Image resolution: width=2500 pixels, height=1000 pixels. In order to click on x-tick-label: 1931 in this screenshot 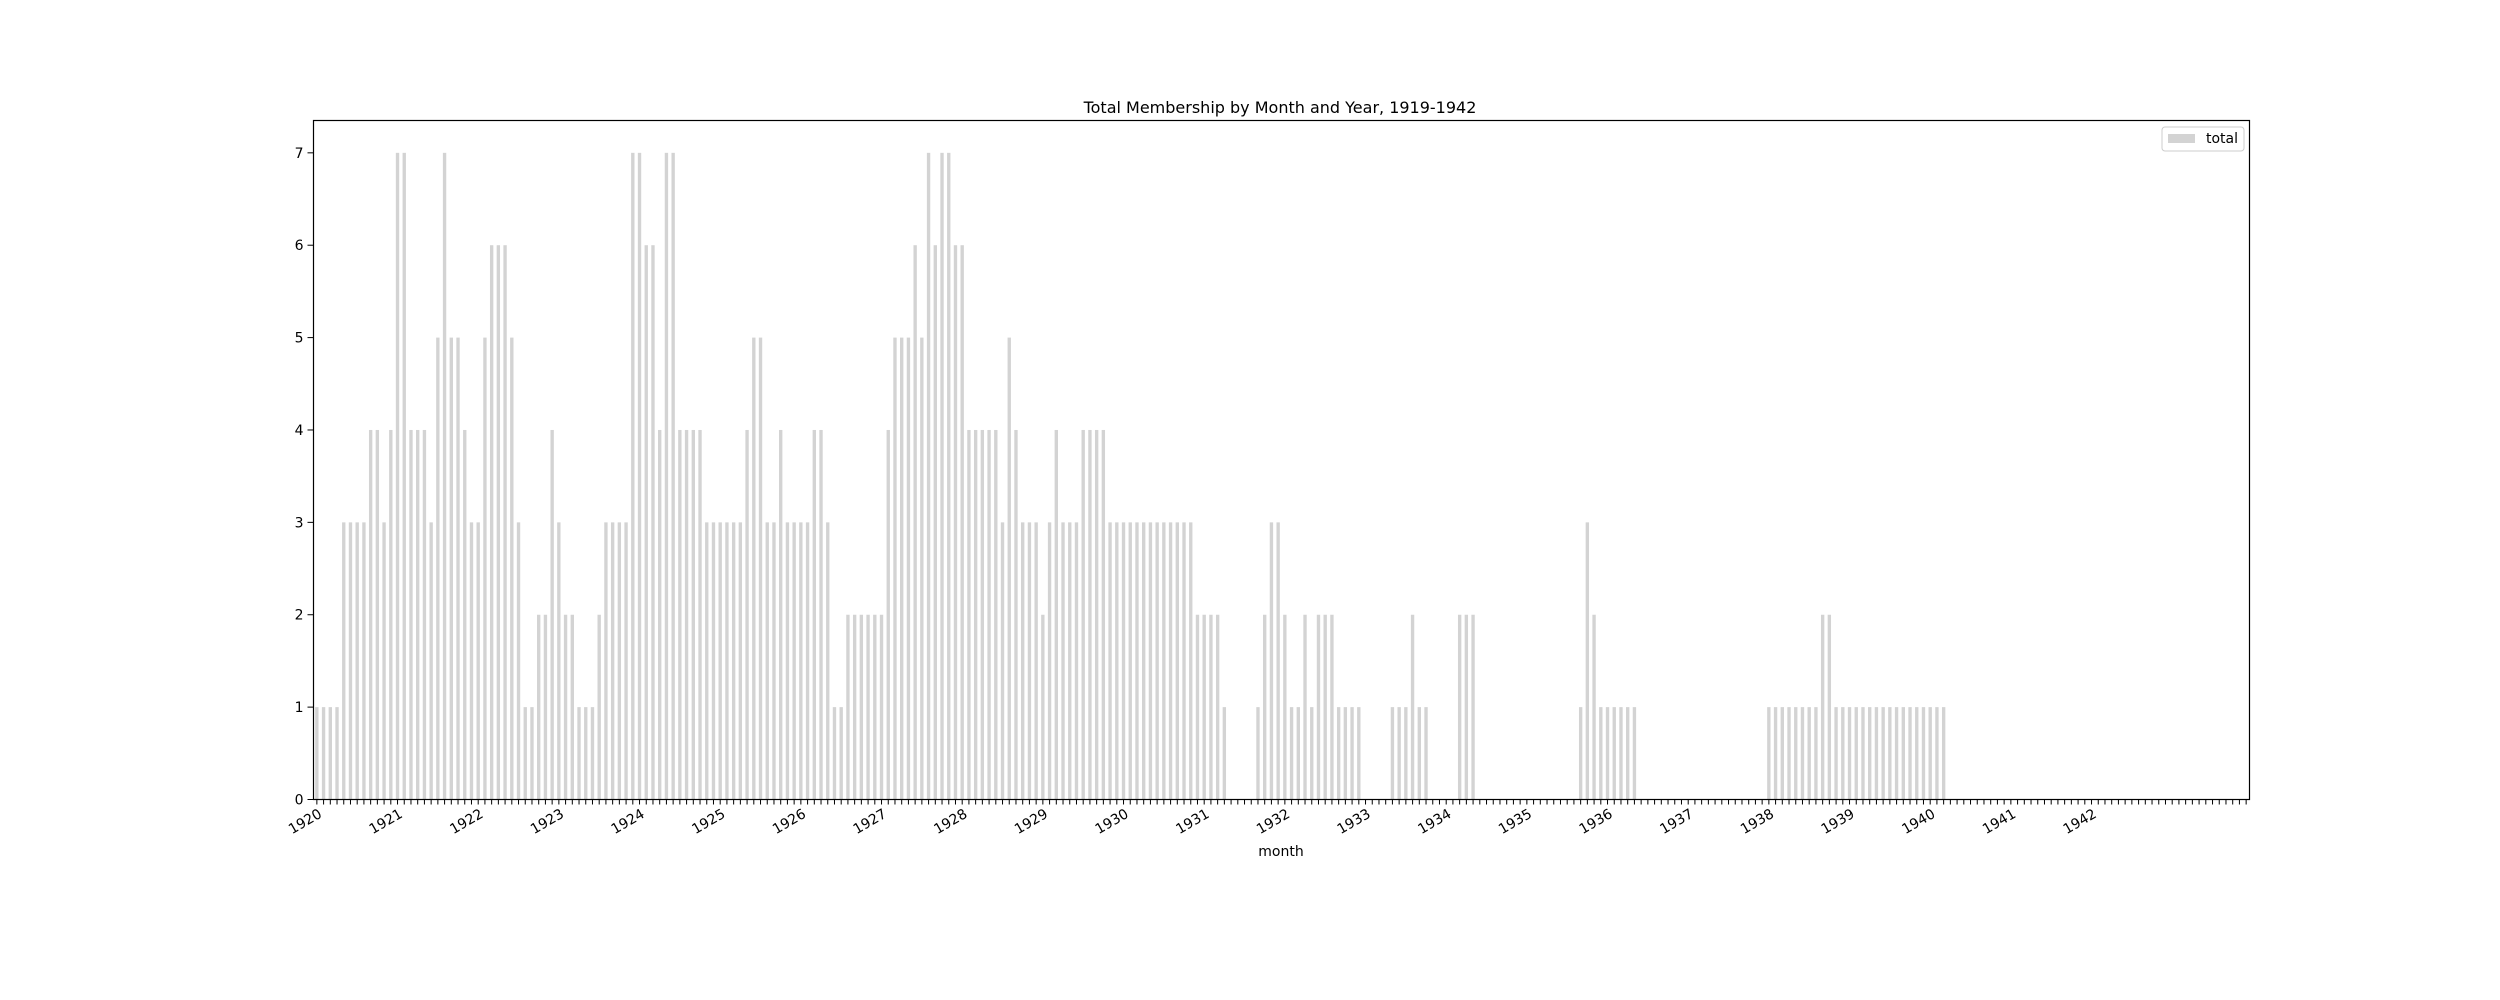, I will do `click(1192, 822)`.